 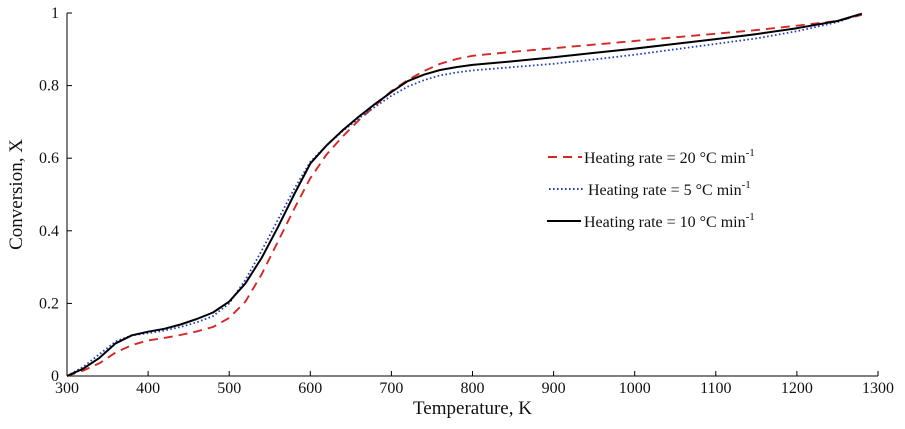 What do you see at coordinates (55, 195) in the screenshot?
I see `y-ticks: 0 0.2 0.4 0.6 0.8 1` at bounding box center [55, 195].